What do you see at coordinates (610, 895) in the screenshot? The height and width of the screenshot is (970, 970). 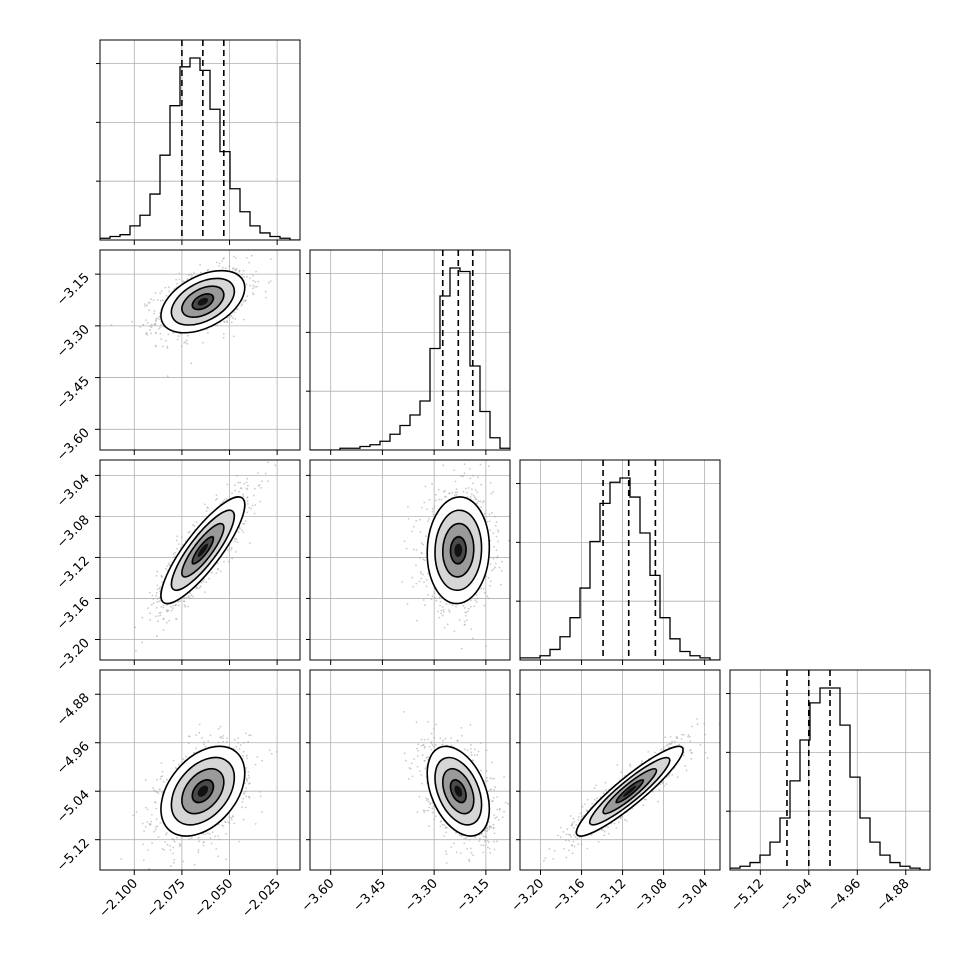 I see `x-tick-label: −3.12` at bounding box center [610, 895].